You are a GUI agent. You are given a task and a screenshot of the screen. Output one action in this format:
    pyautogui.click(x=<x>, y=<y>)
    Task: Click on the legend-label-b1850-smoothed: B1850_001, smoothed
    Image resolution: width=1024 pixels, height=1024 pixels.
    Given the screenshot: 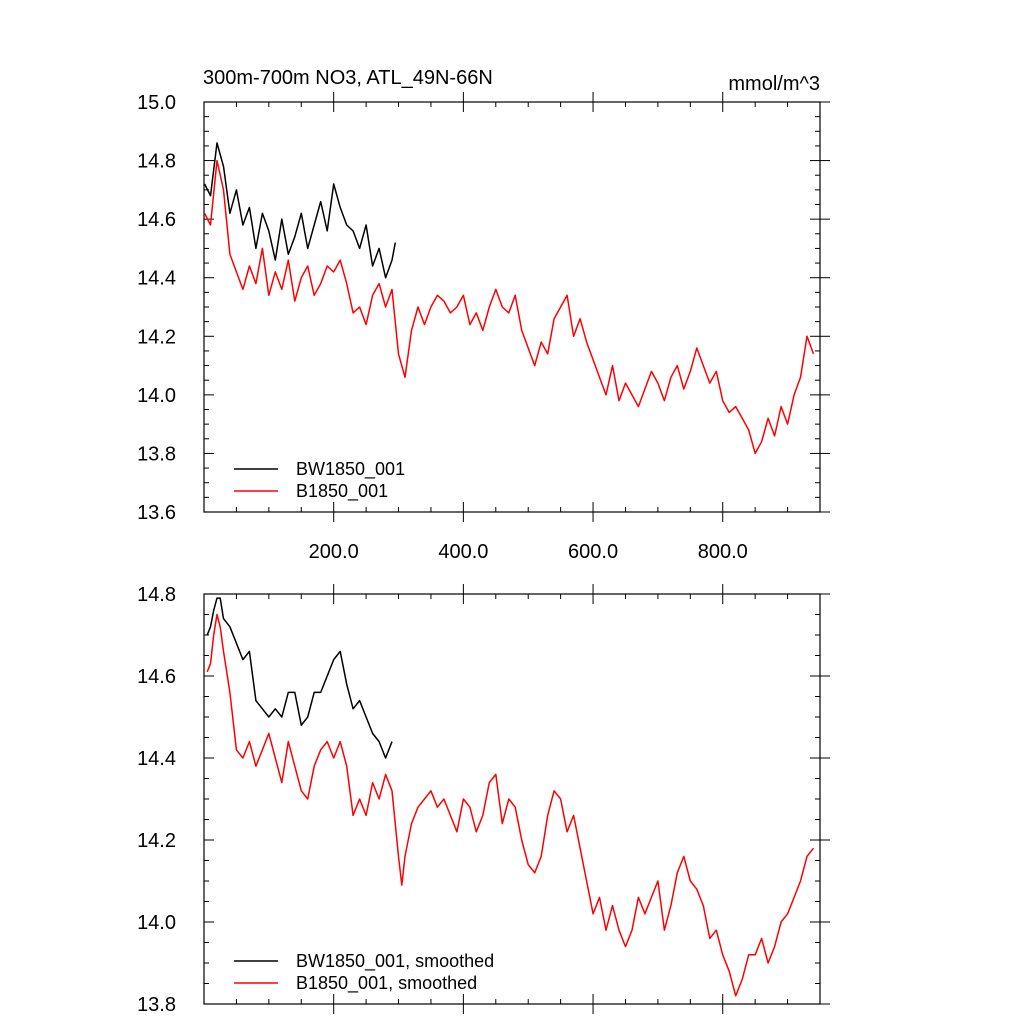 What is the action you would take?
    pyautogui.click(x=386, y=983)
    